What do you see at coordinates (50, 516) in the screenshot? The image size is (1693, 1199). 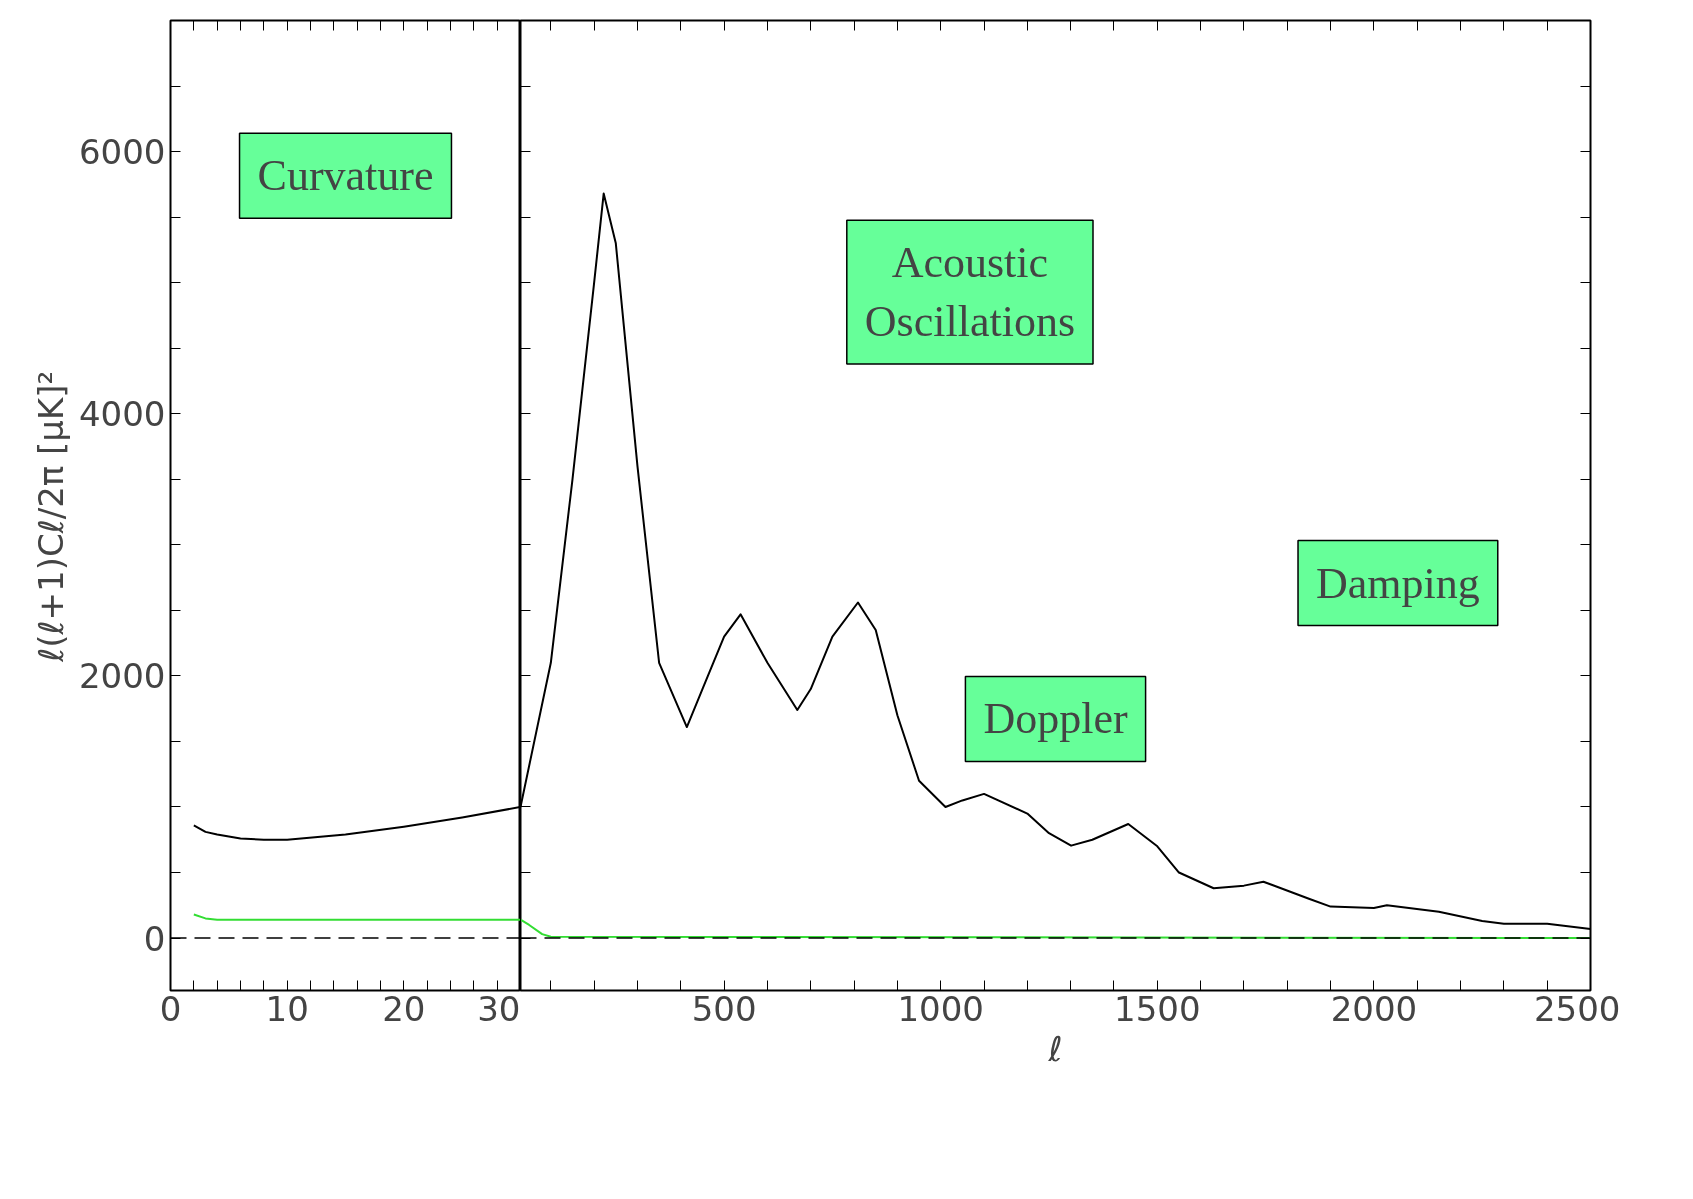 I see `y-axis-title: ℓ(ℓ+1)Cℓ/2π [μK]²` at bounding box center [50, 516].